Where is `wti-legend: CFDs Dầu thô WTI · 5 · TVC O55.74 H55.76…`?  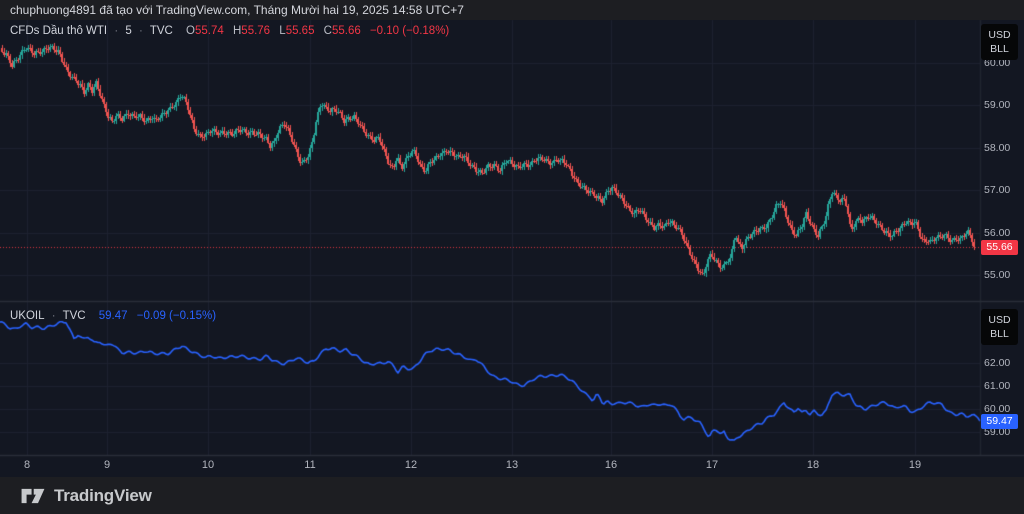 wti-legend: CFDs Dầu thô WTI · 5 · TVC O55.74 H55.76… is located at coordinates (230, 31).